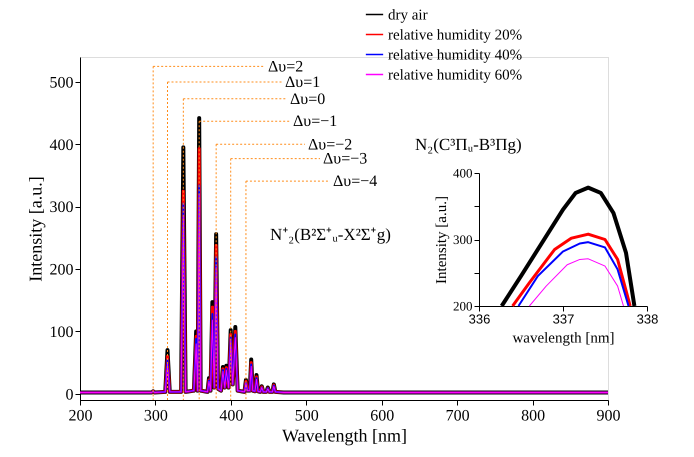 The width and height of the screenshot is (694, 457). What do you see at coordinates (302, 82) in the screenshot?
I see `annotation: Δυ=1` at bounding box center [302, 82].